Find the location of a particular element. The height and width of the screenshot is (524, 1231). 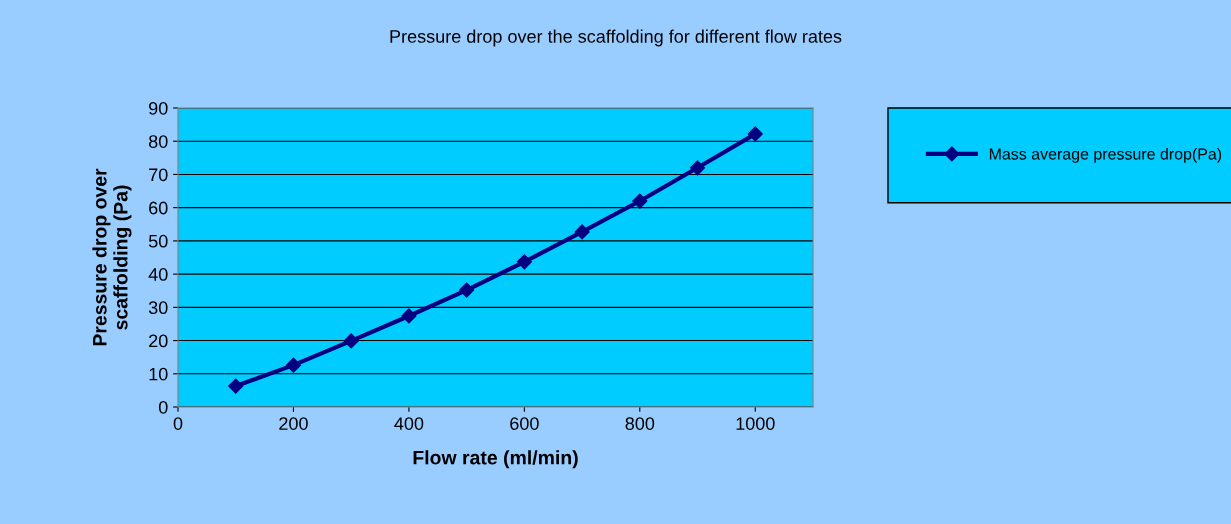

y-tick-label: 10 is located at coordinates (158, 374).